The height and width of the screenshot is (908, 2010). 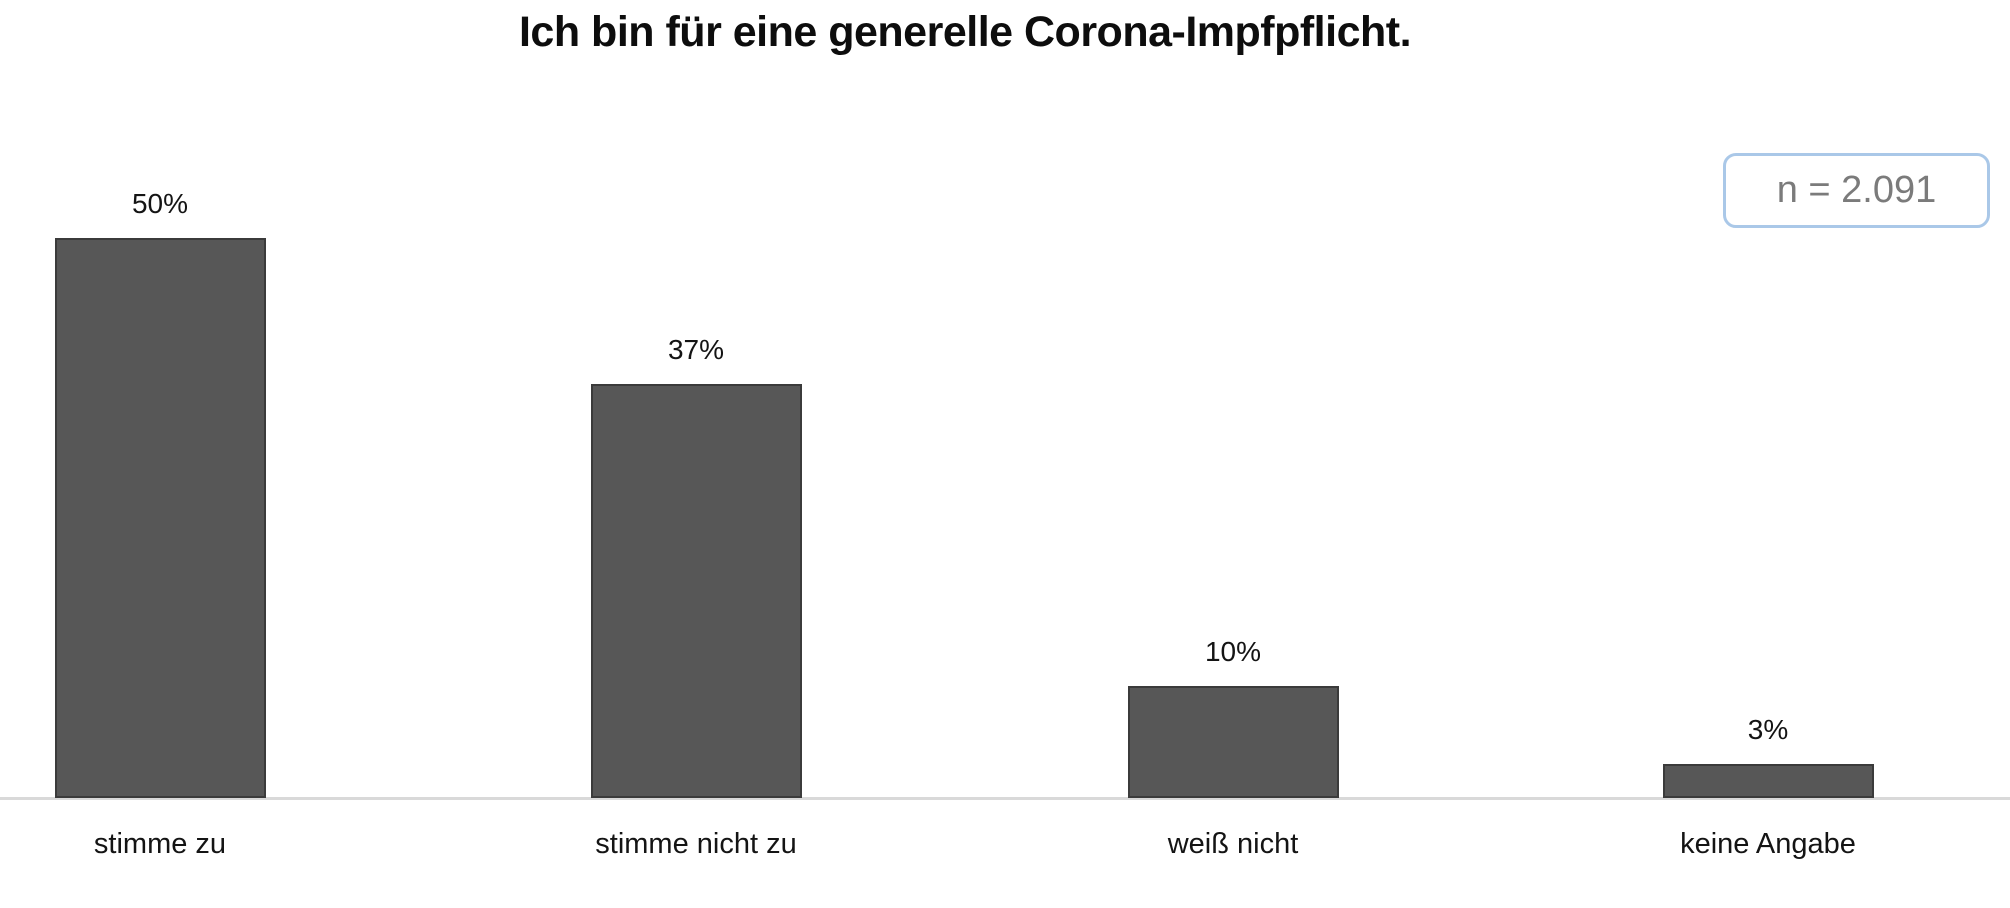 I want to click on x-axis-category-label: weiß nicht, so click(x=1233, y=844).